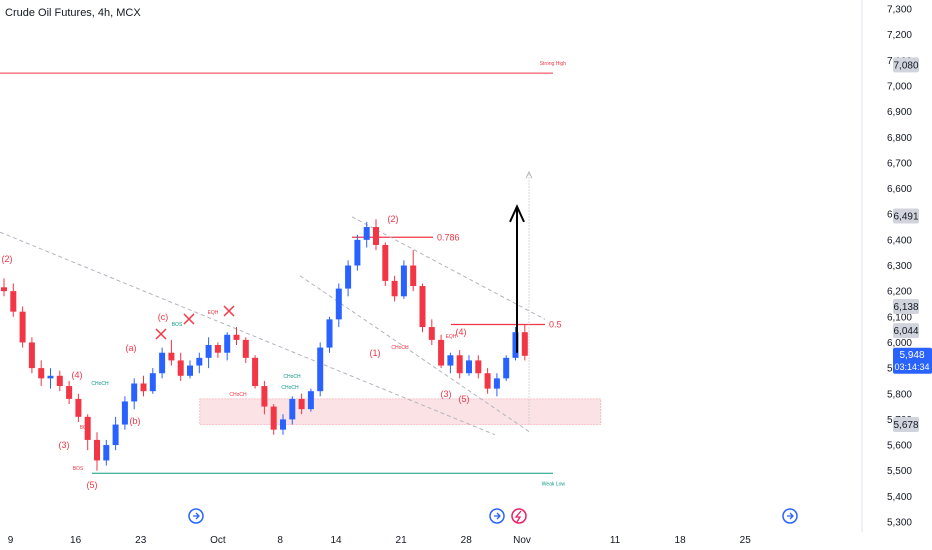  Describe the element at coordinates (899, 112) in the screenshot. I see `y-tick-label: 6,900` at that location.